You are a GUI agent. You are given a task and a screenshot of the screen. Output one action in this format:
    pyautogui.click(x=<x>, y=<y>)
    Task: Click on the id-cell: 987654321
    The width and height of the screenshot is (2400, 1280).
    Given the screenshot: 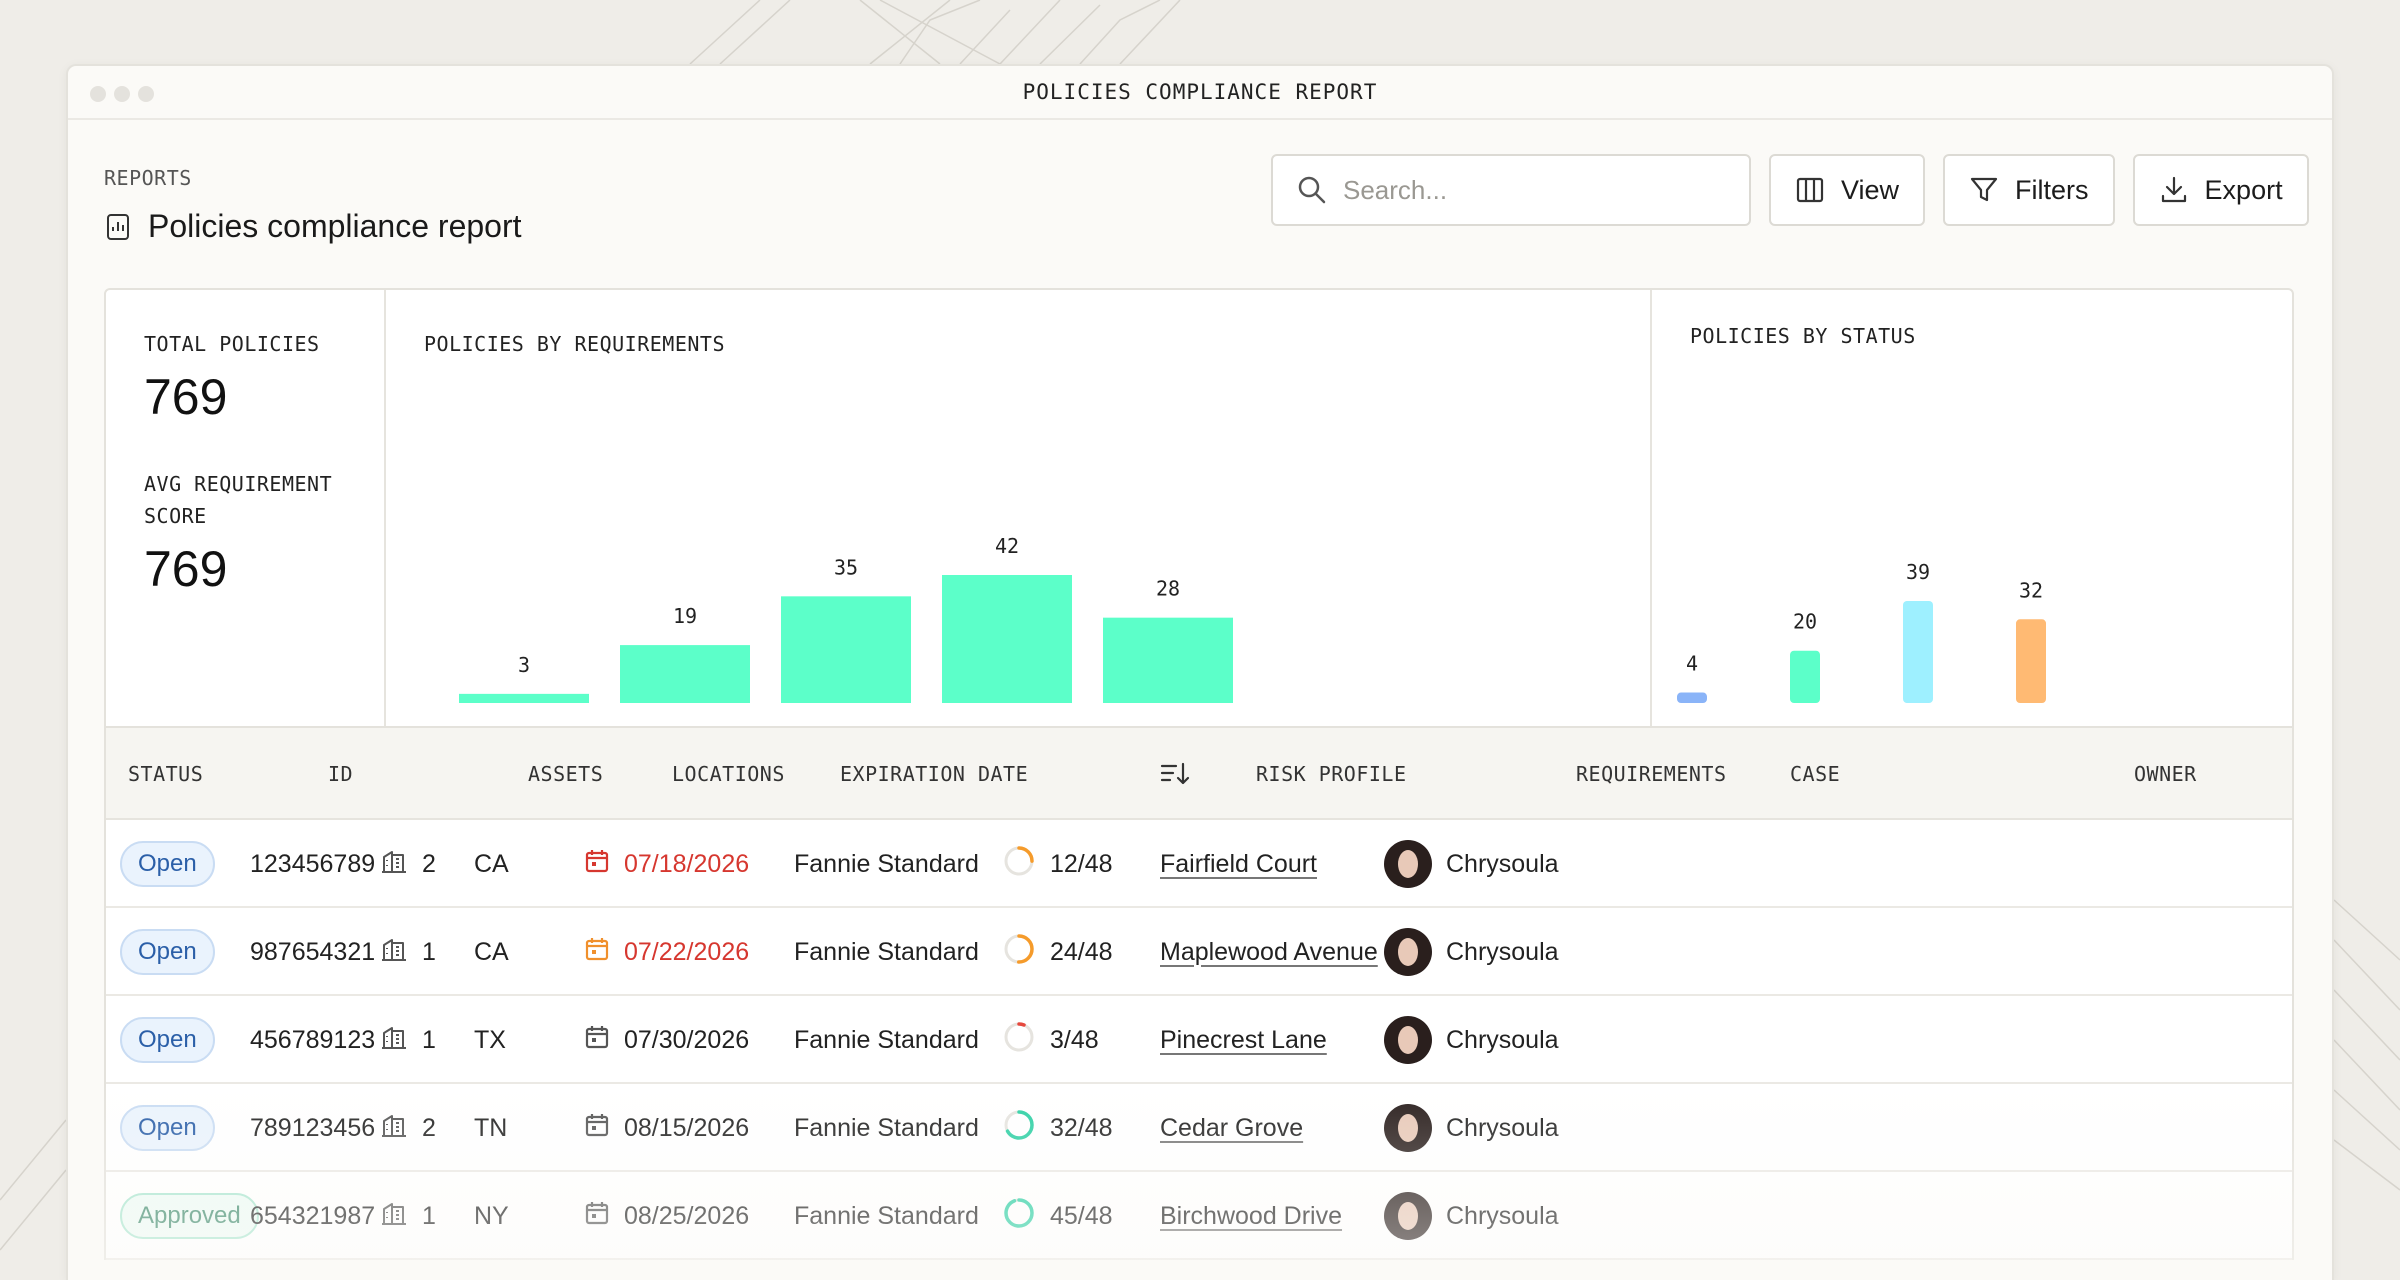 What is the action you would take?
    pyautogui.click(x=313, y=951)
    